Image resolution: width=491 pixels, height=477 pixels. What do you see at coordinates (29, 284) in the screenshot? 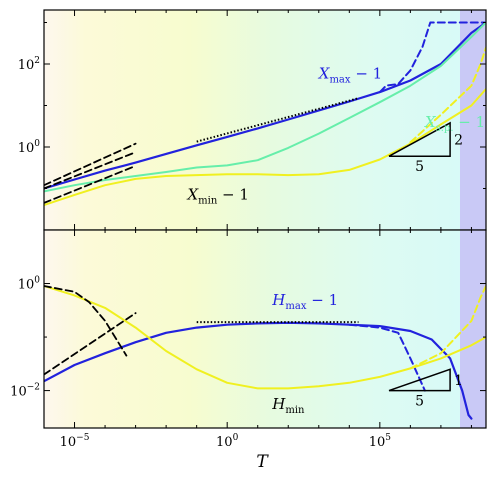
I see `bottom-y-tick-label-1: 10⁰` at bounding box center [29, 284].